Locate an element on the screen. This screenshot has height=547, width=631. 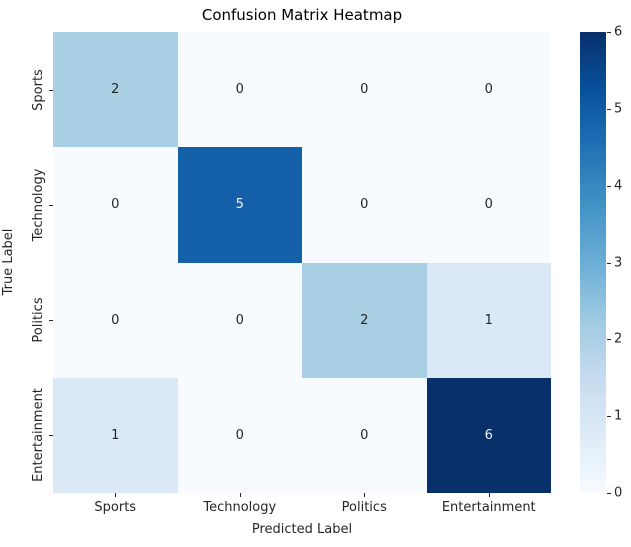
x-axis-label: Predicted Label is located at coordinates (302, 529).